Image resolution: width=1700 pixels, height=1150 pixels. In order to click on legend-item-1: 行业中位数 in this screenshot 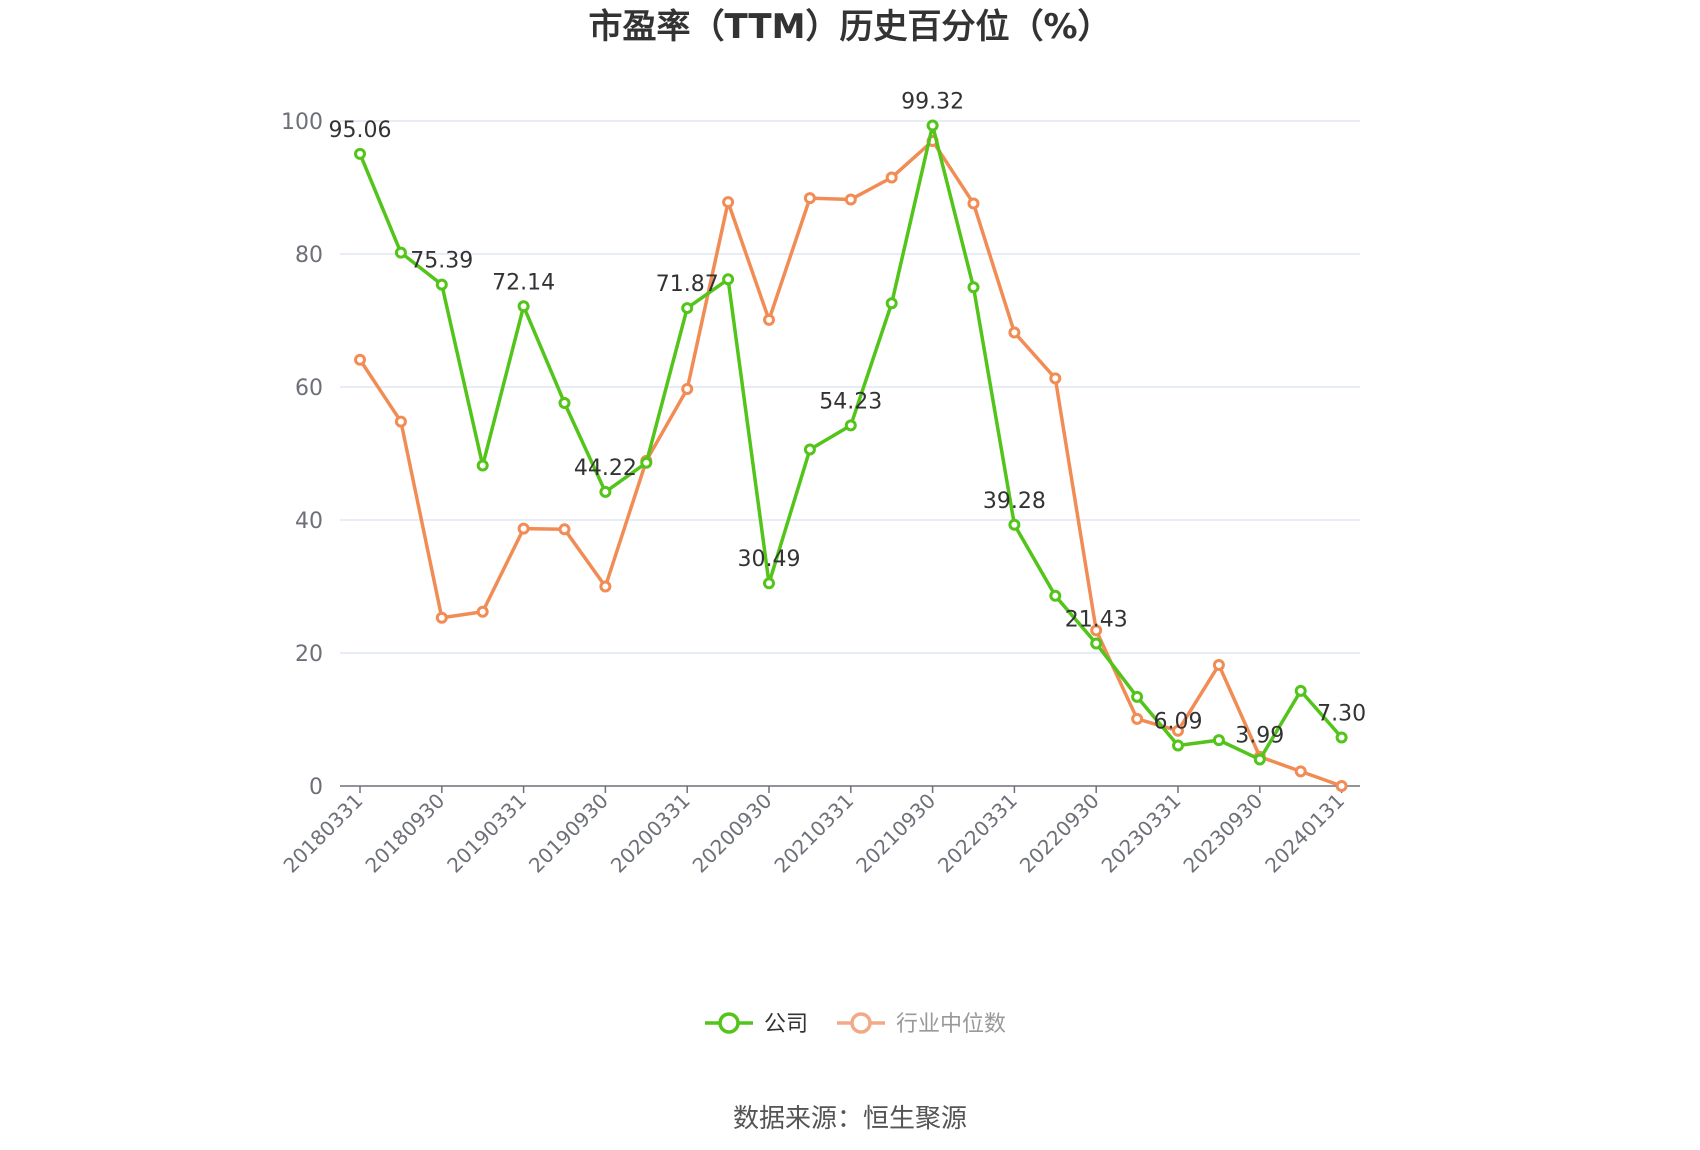, I will do `click(921, 1024)`.